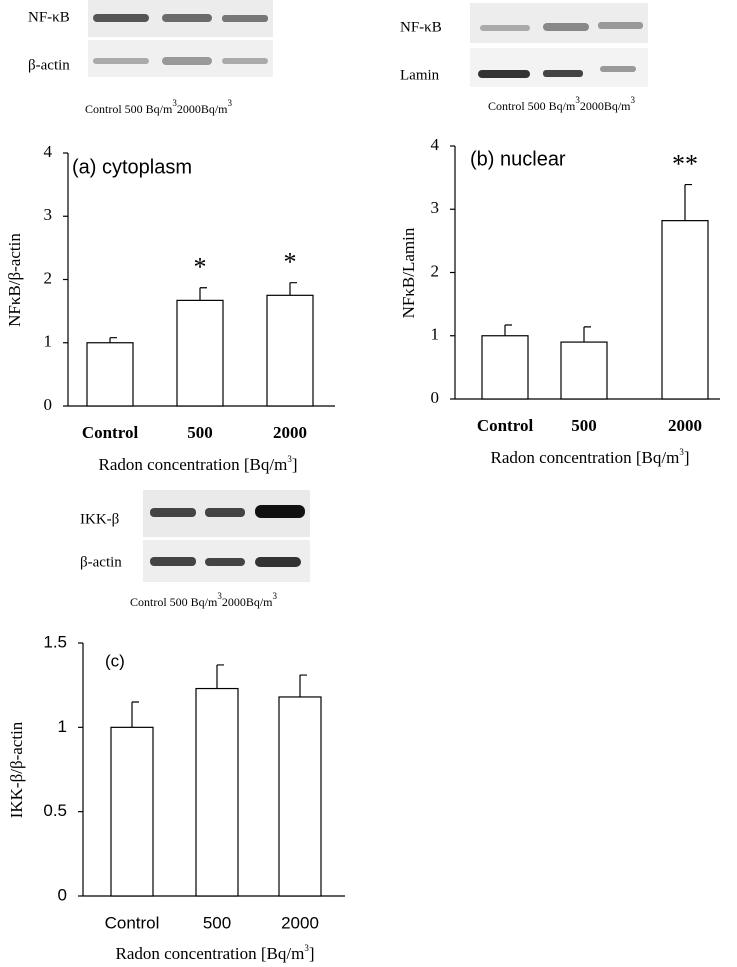  What do you see at coordinates (420, 75) in the screenshot?
I see `blot-label: Lamin` at bounding box center [420, 75].